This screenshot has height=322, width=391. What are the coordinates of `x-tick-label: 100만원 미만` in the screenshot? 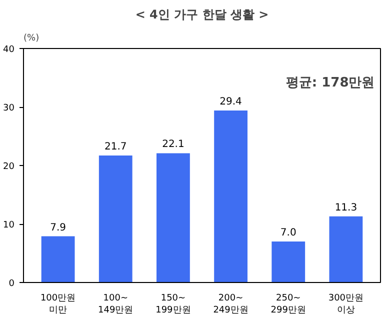 It's located at (58, 305).